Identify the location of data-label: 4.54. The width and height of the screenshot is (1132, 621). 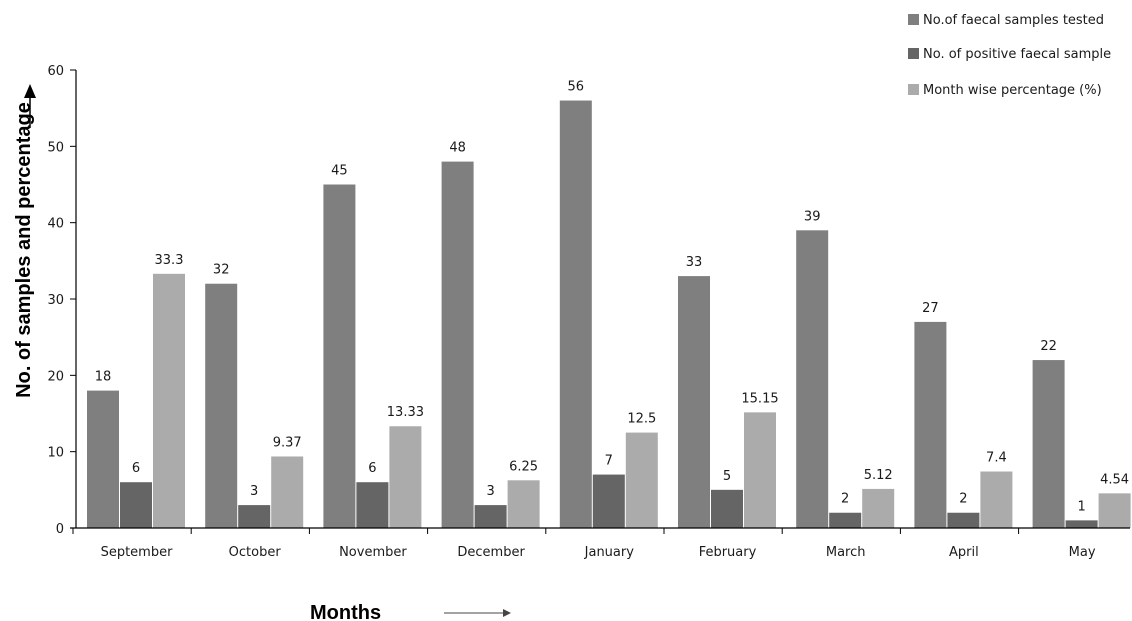
(1114, 479).